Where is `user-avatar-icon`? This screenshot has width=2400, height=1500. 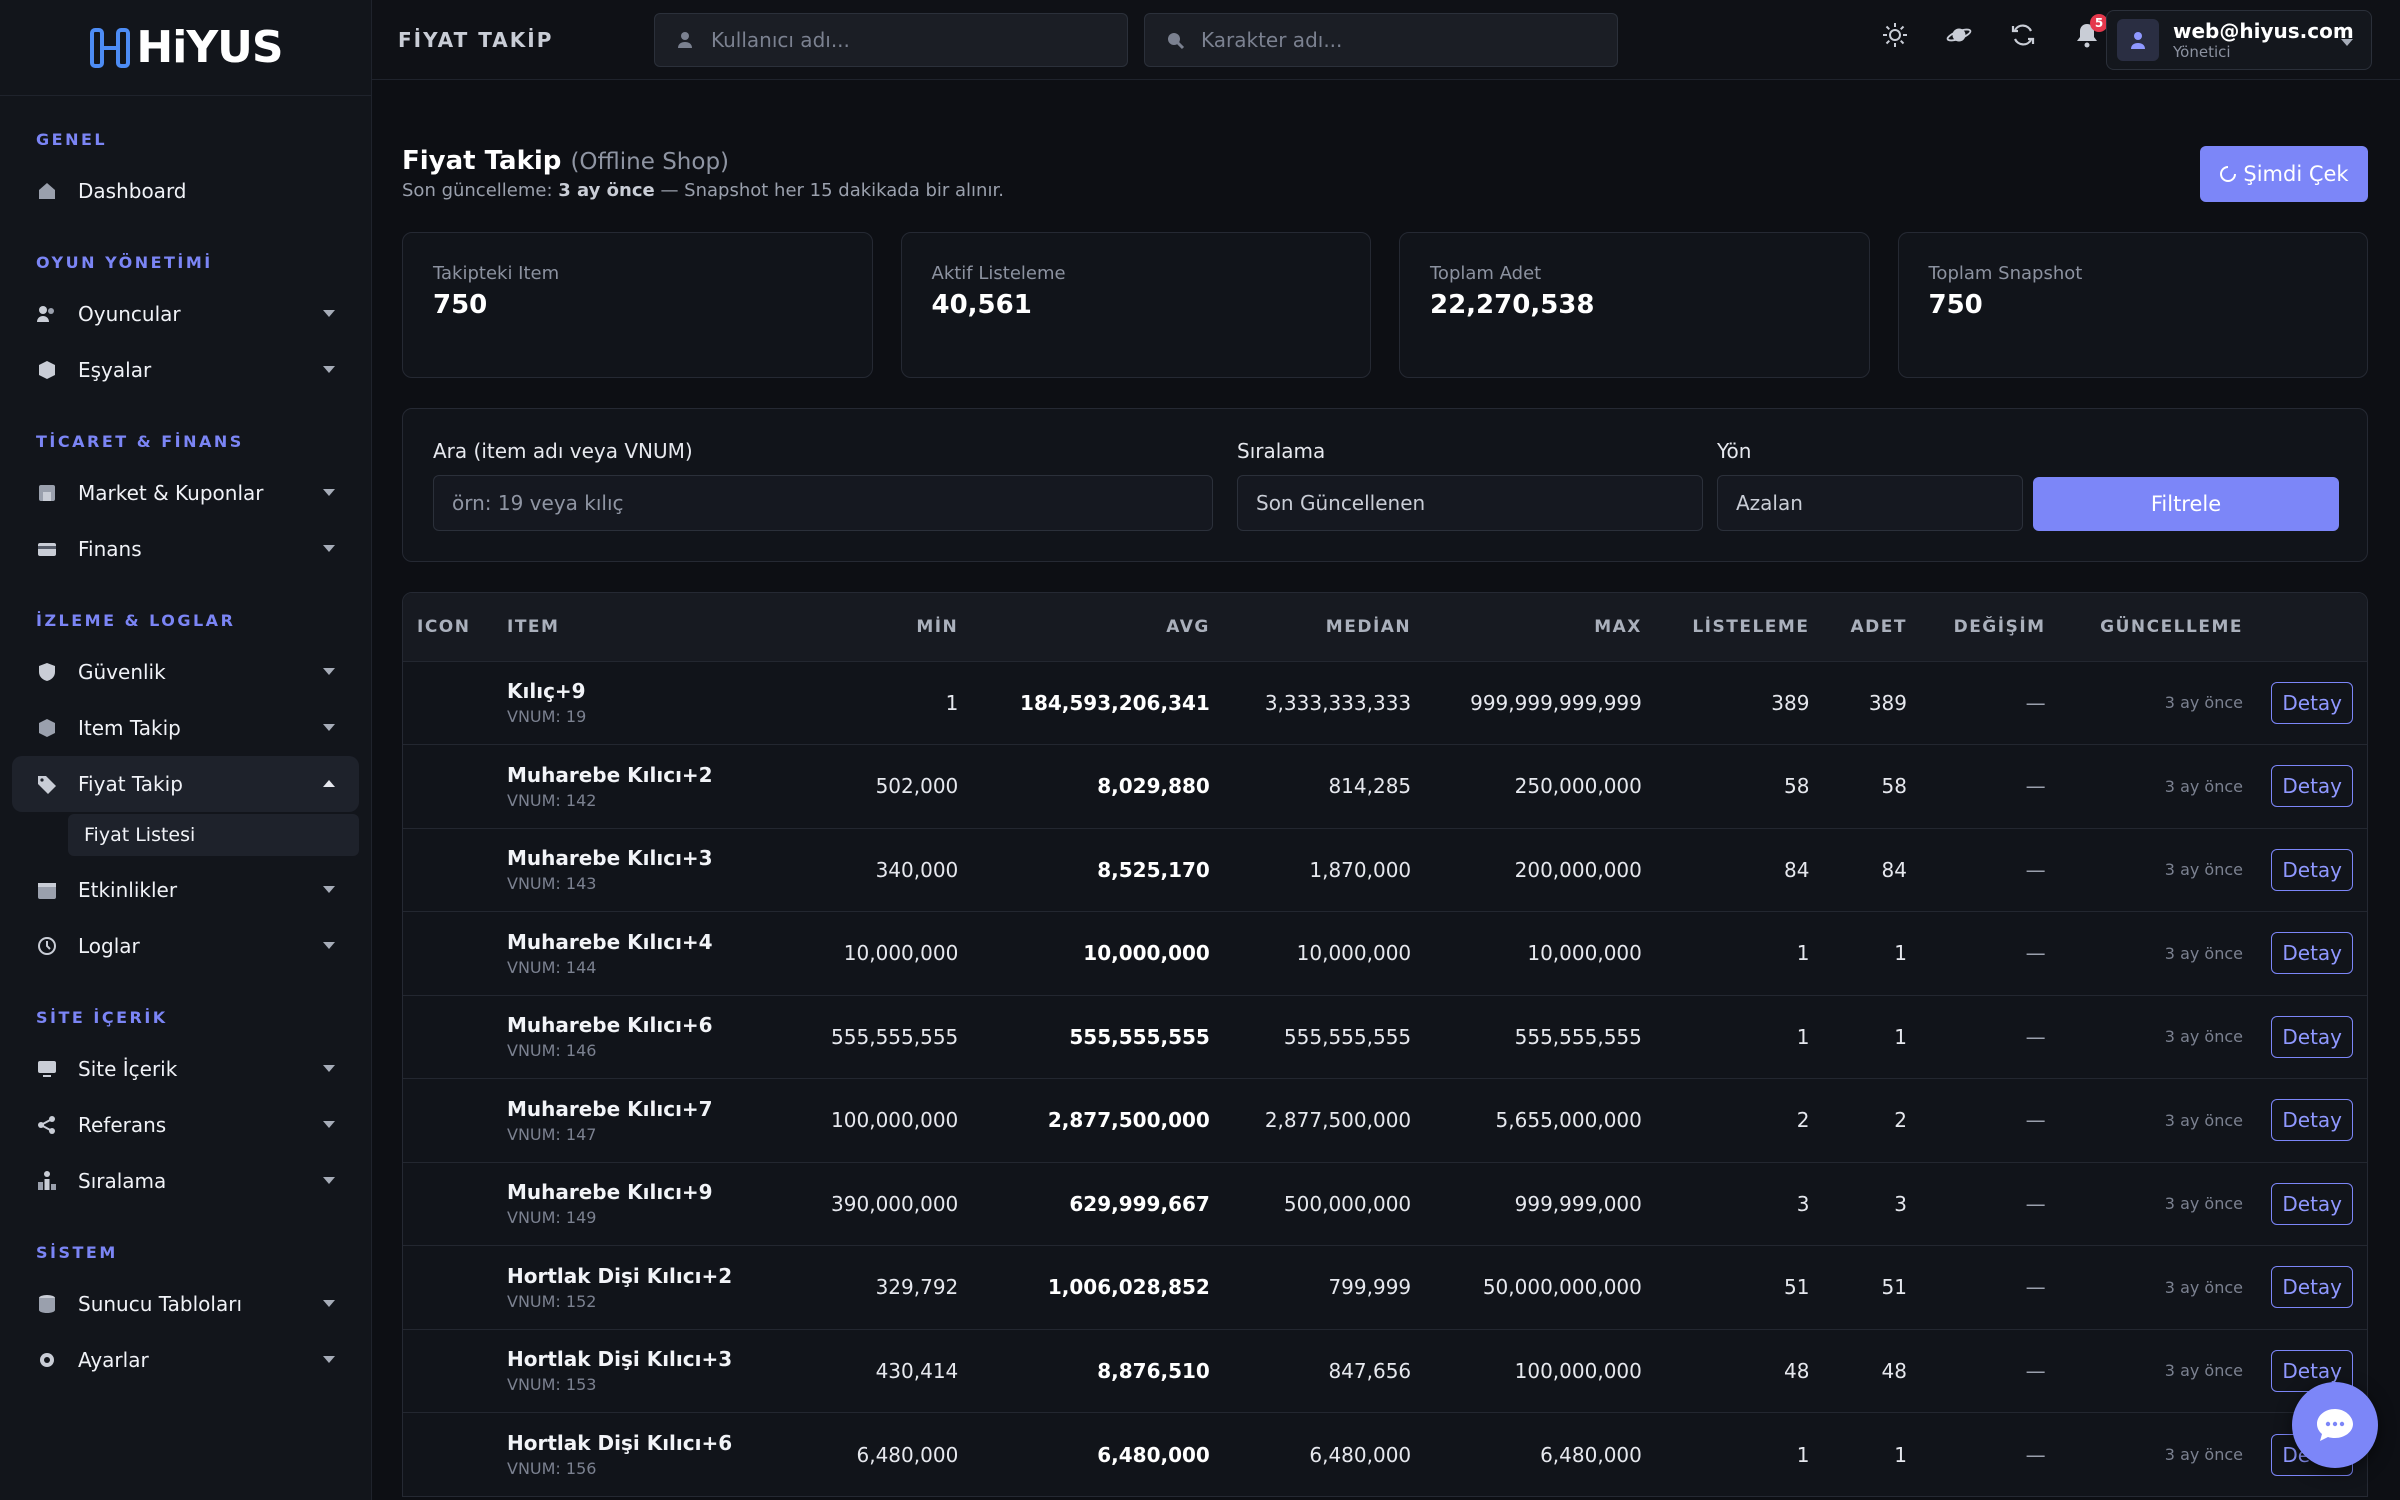 user-avatar-icon is located at coordinates (2138, 40).